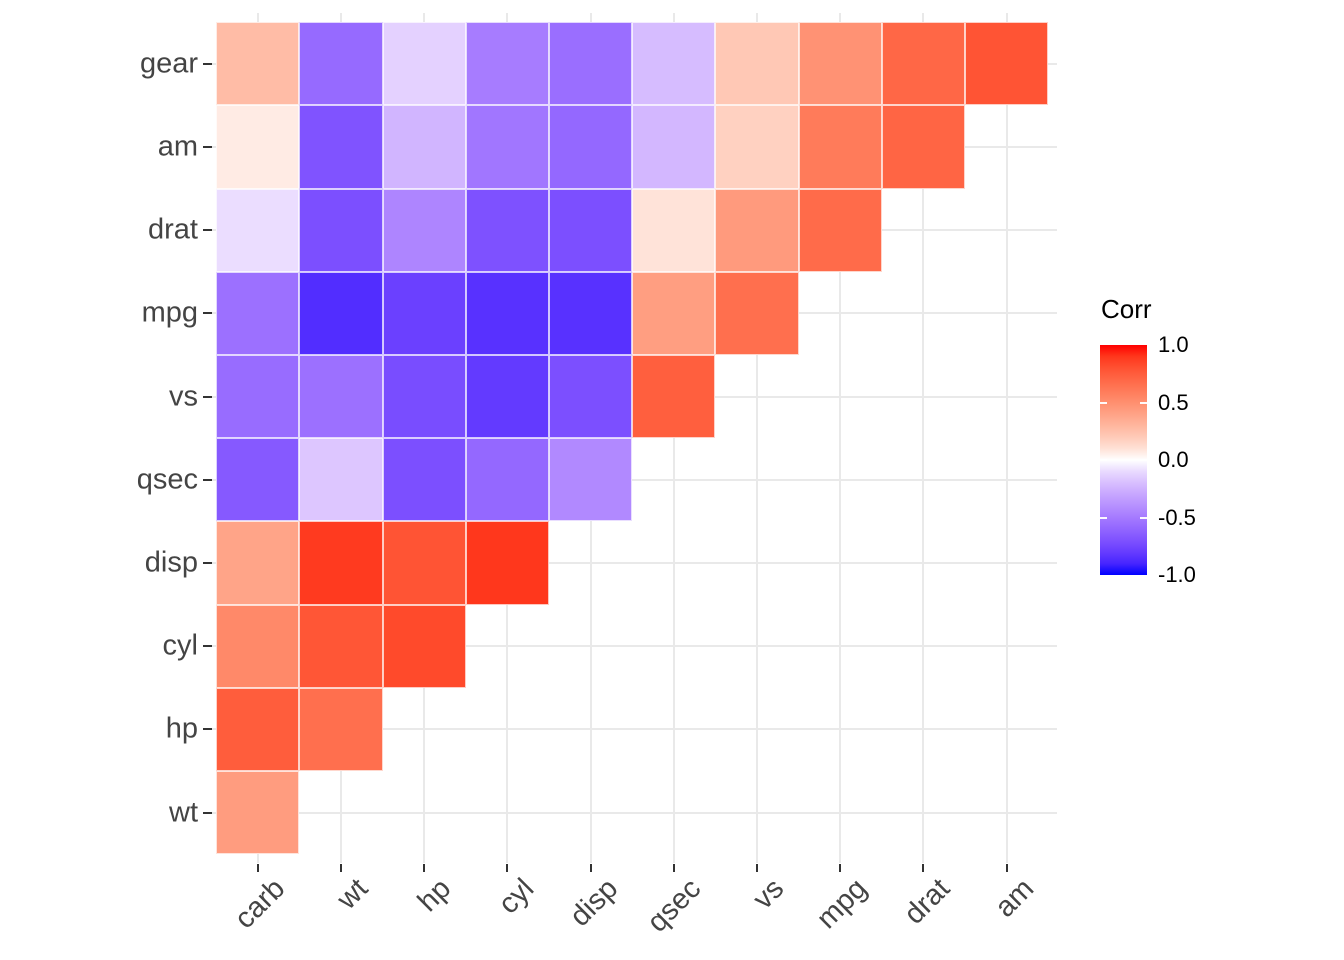 The image size is (1344, 960). What do you see at coordinates (424, 313) in the screenshot?
I see `cell-mpg-hp` at bounding box center [424, 313].